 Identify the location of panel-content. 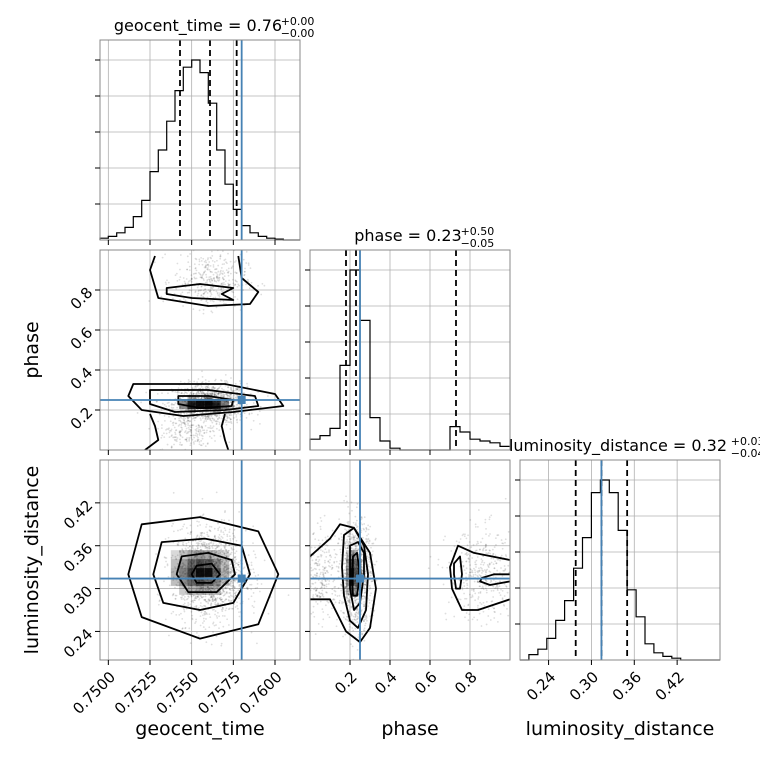
(200, 560).